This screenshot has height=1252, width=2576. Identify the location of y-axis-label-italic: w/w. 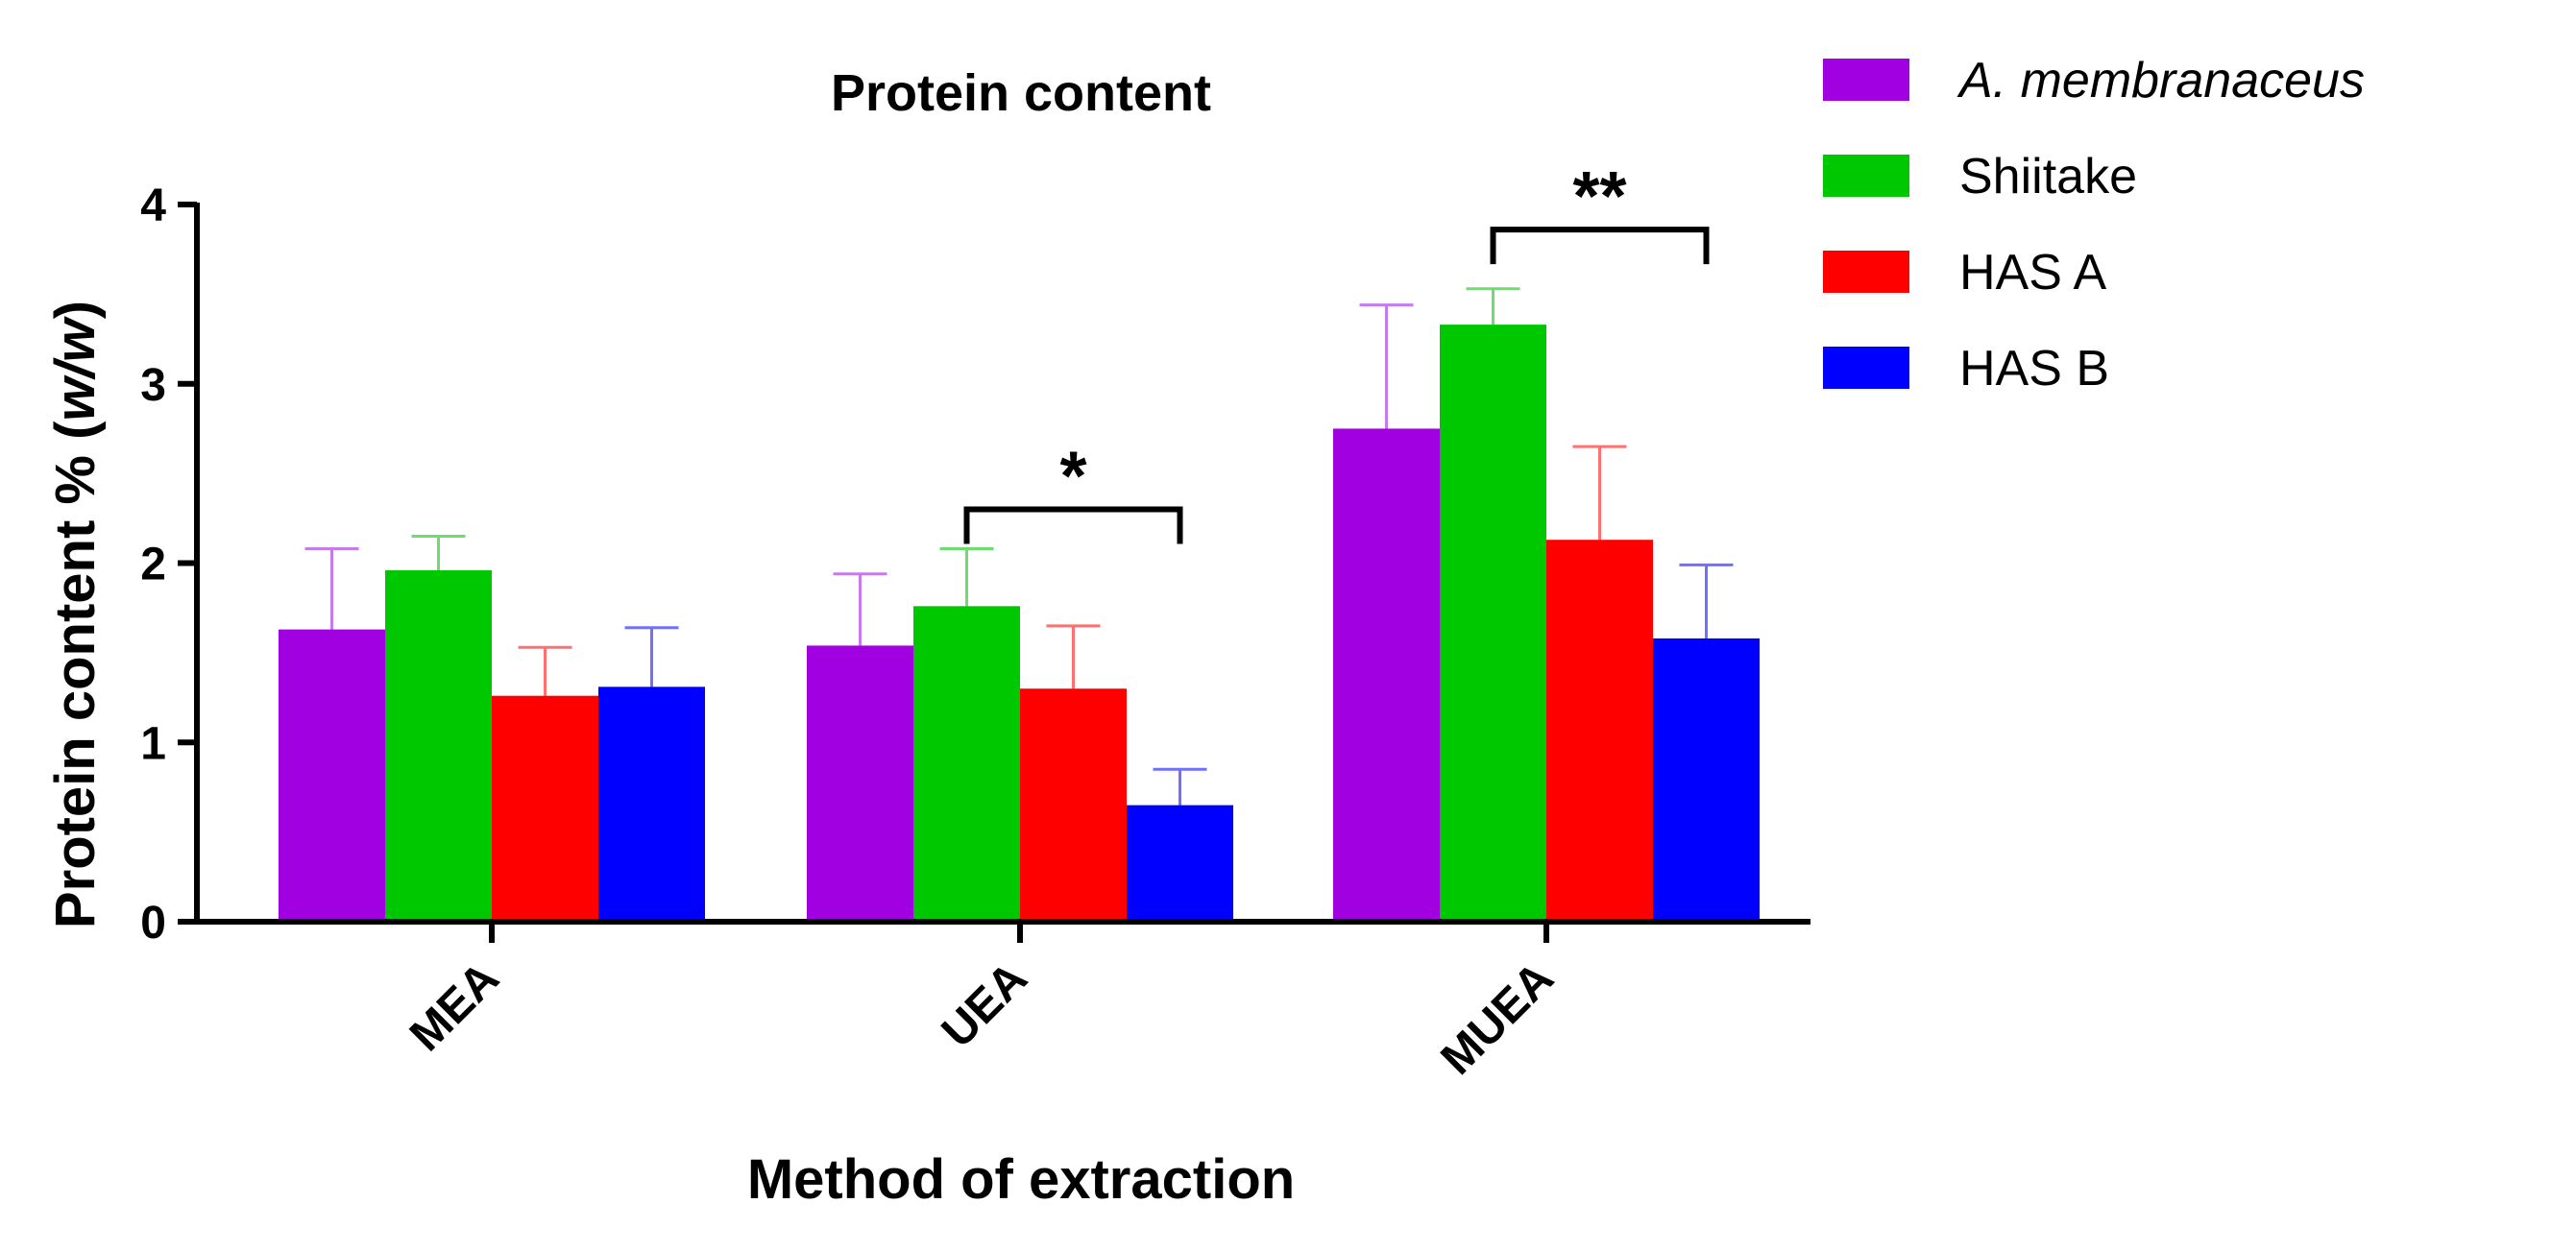
(76, 368).